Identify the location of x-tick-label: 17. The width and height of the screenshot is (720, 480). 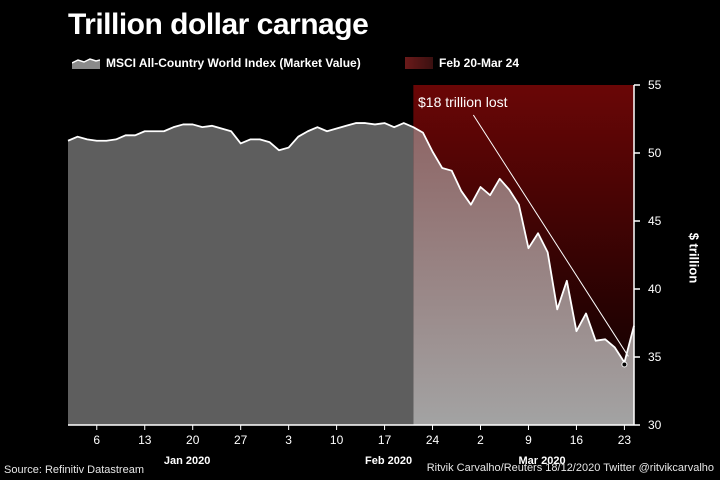
(385, 440).